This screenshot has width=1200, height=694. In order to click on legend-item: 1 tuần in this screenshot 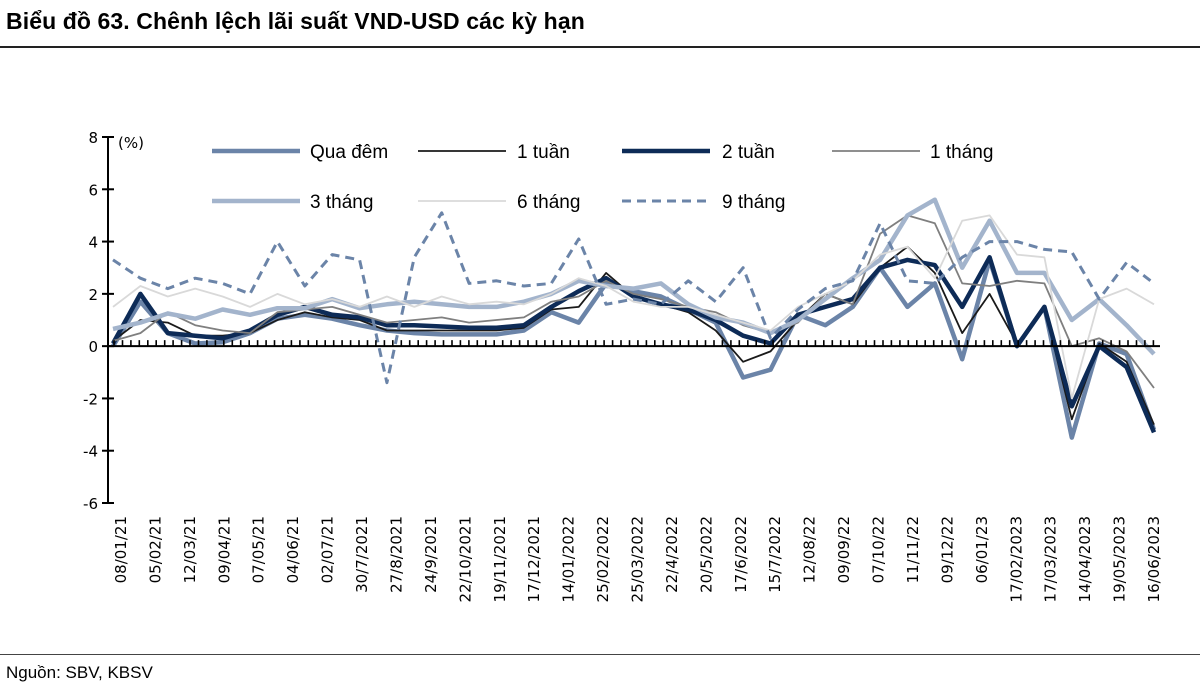, I will do `click(494, 152)`.